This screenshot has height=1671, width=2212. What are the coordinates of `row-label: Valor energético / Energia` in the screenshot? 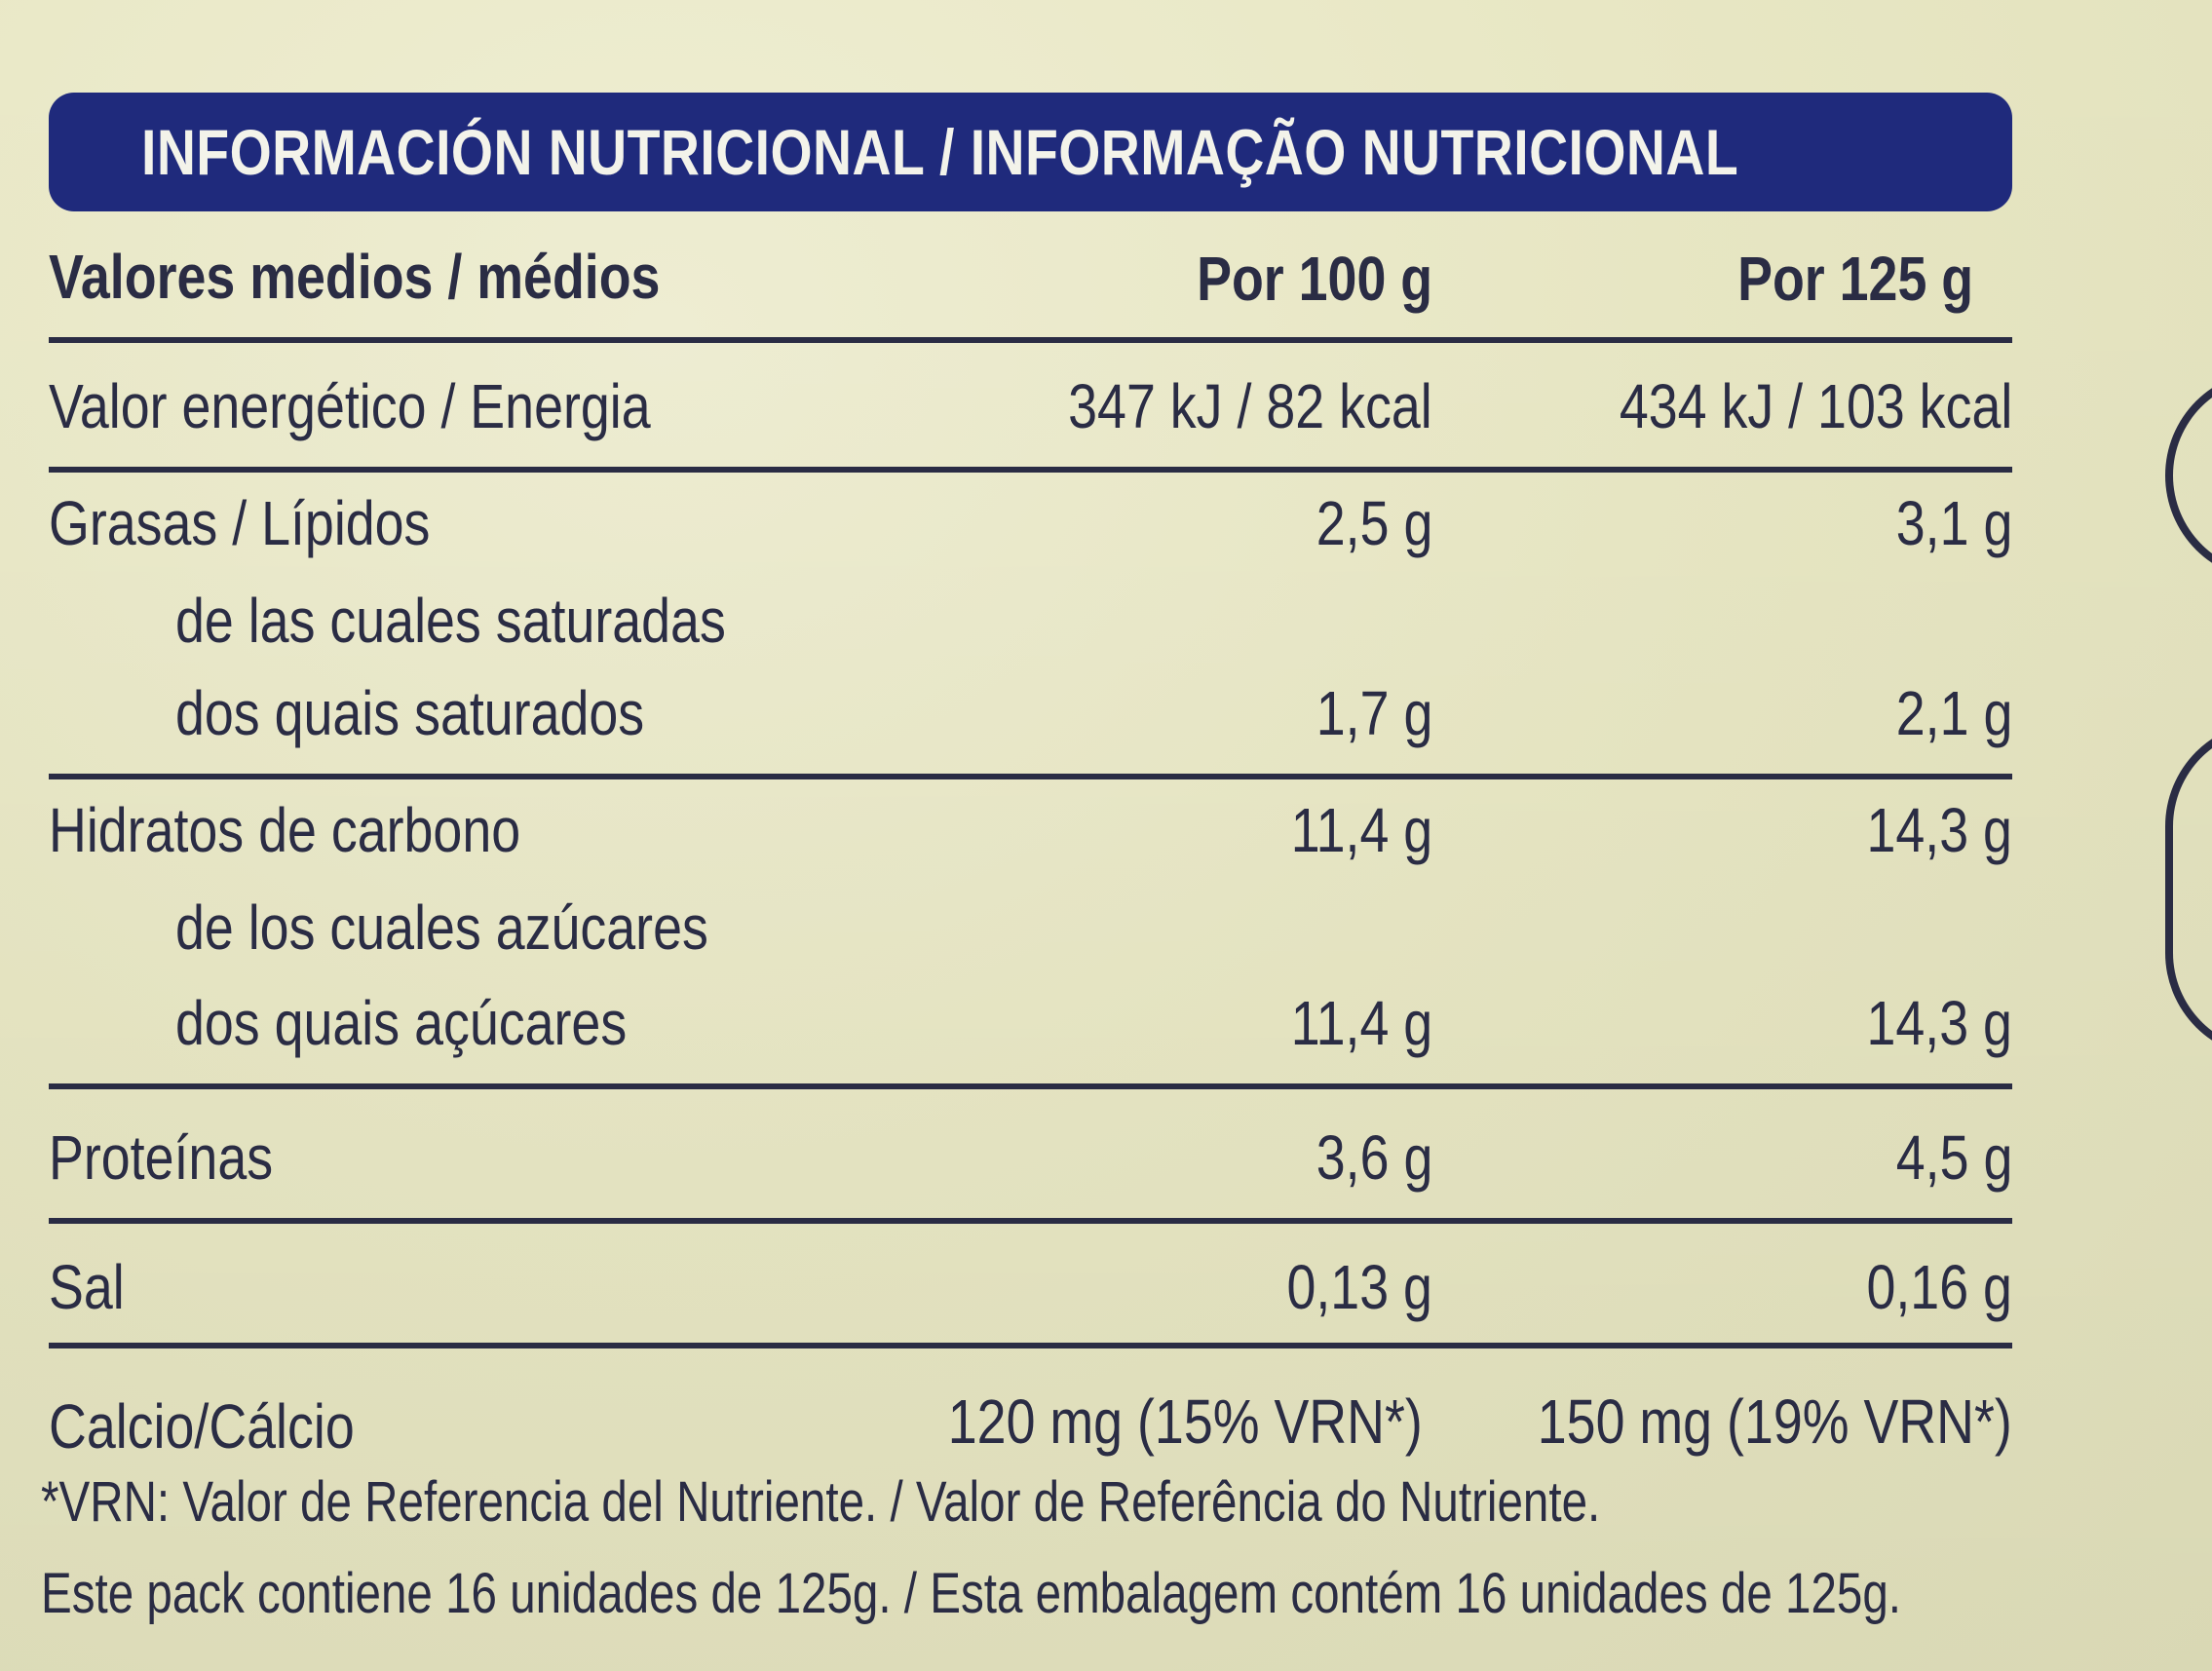 It's located at (350, 406).